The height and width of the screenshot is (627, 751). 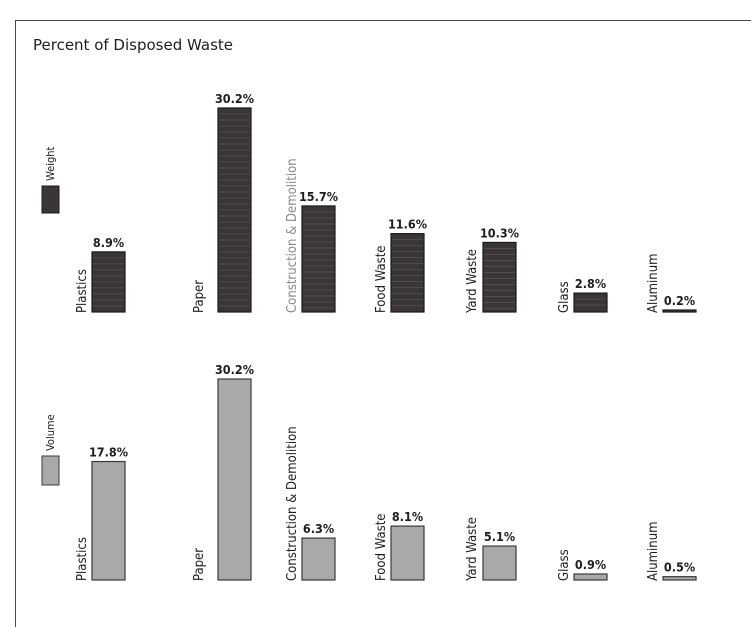 I want to click on bar-weight-food-waste, so click(x=407, y=273).